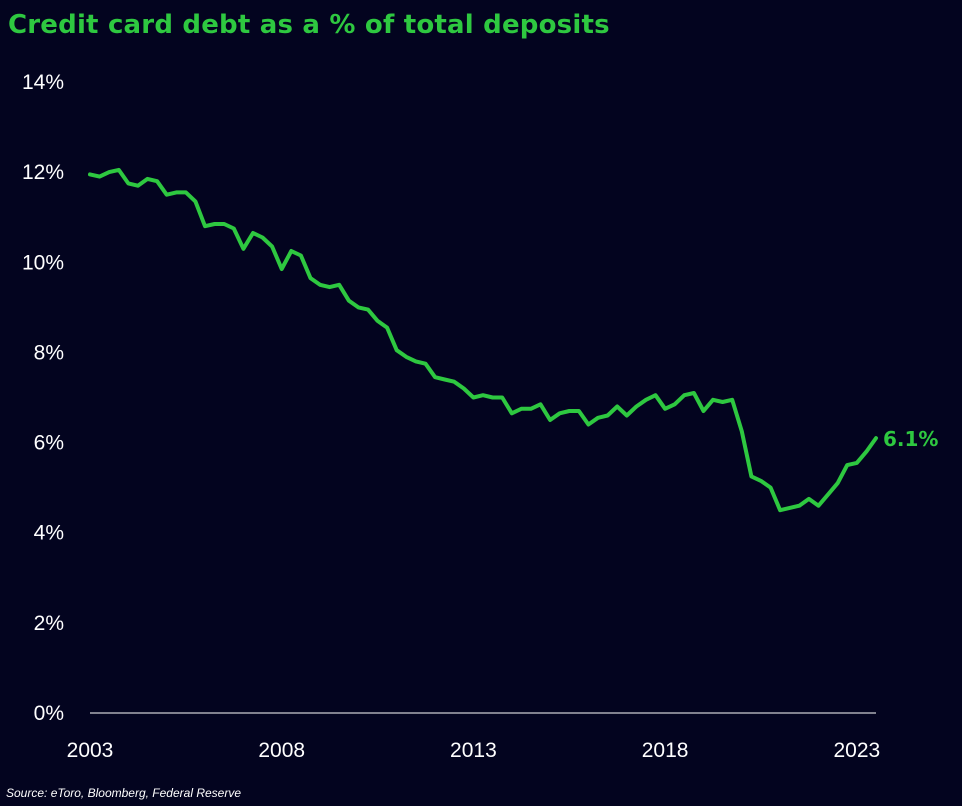  What do you see at coordinates (43, 262) in the screenshot?
I see `y-tick-label: 10%` at bounding box center [43, 262].